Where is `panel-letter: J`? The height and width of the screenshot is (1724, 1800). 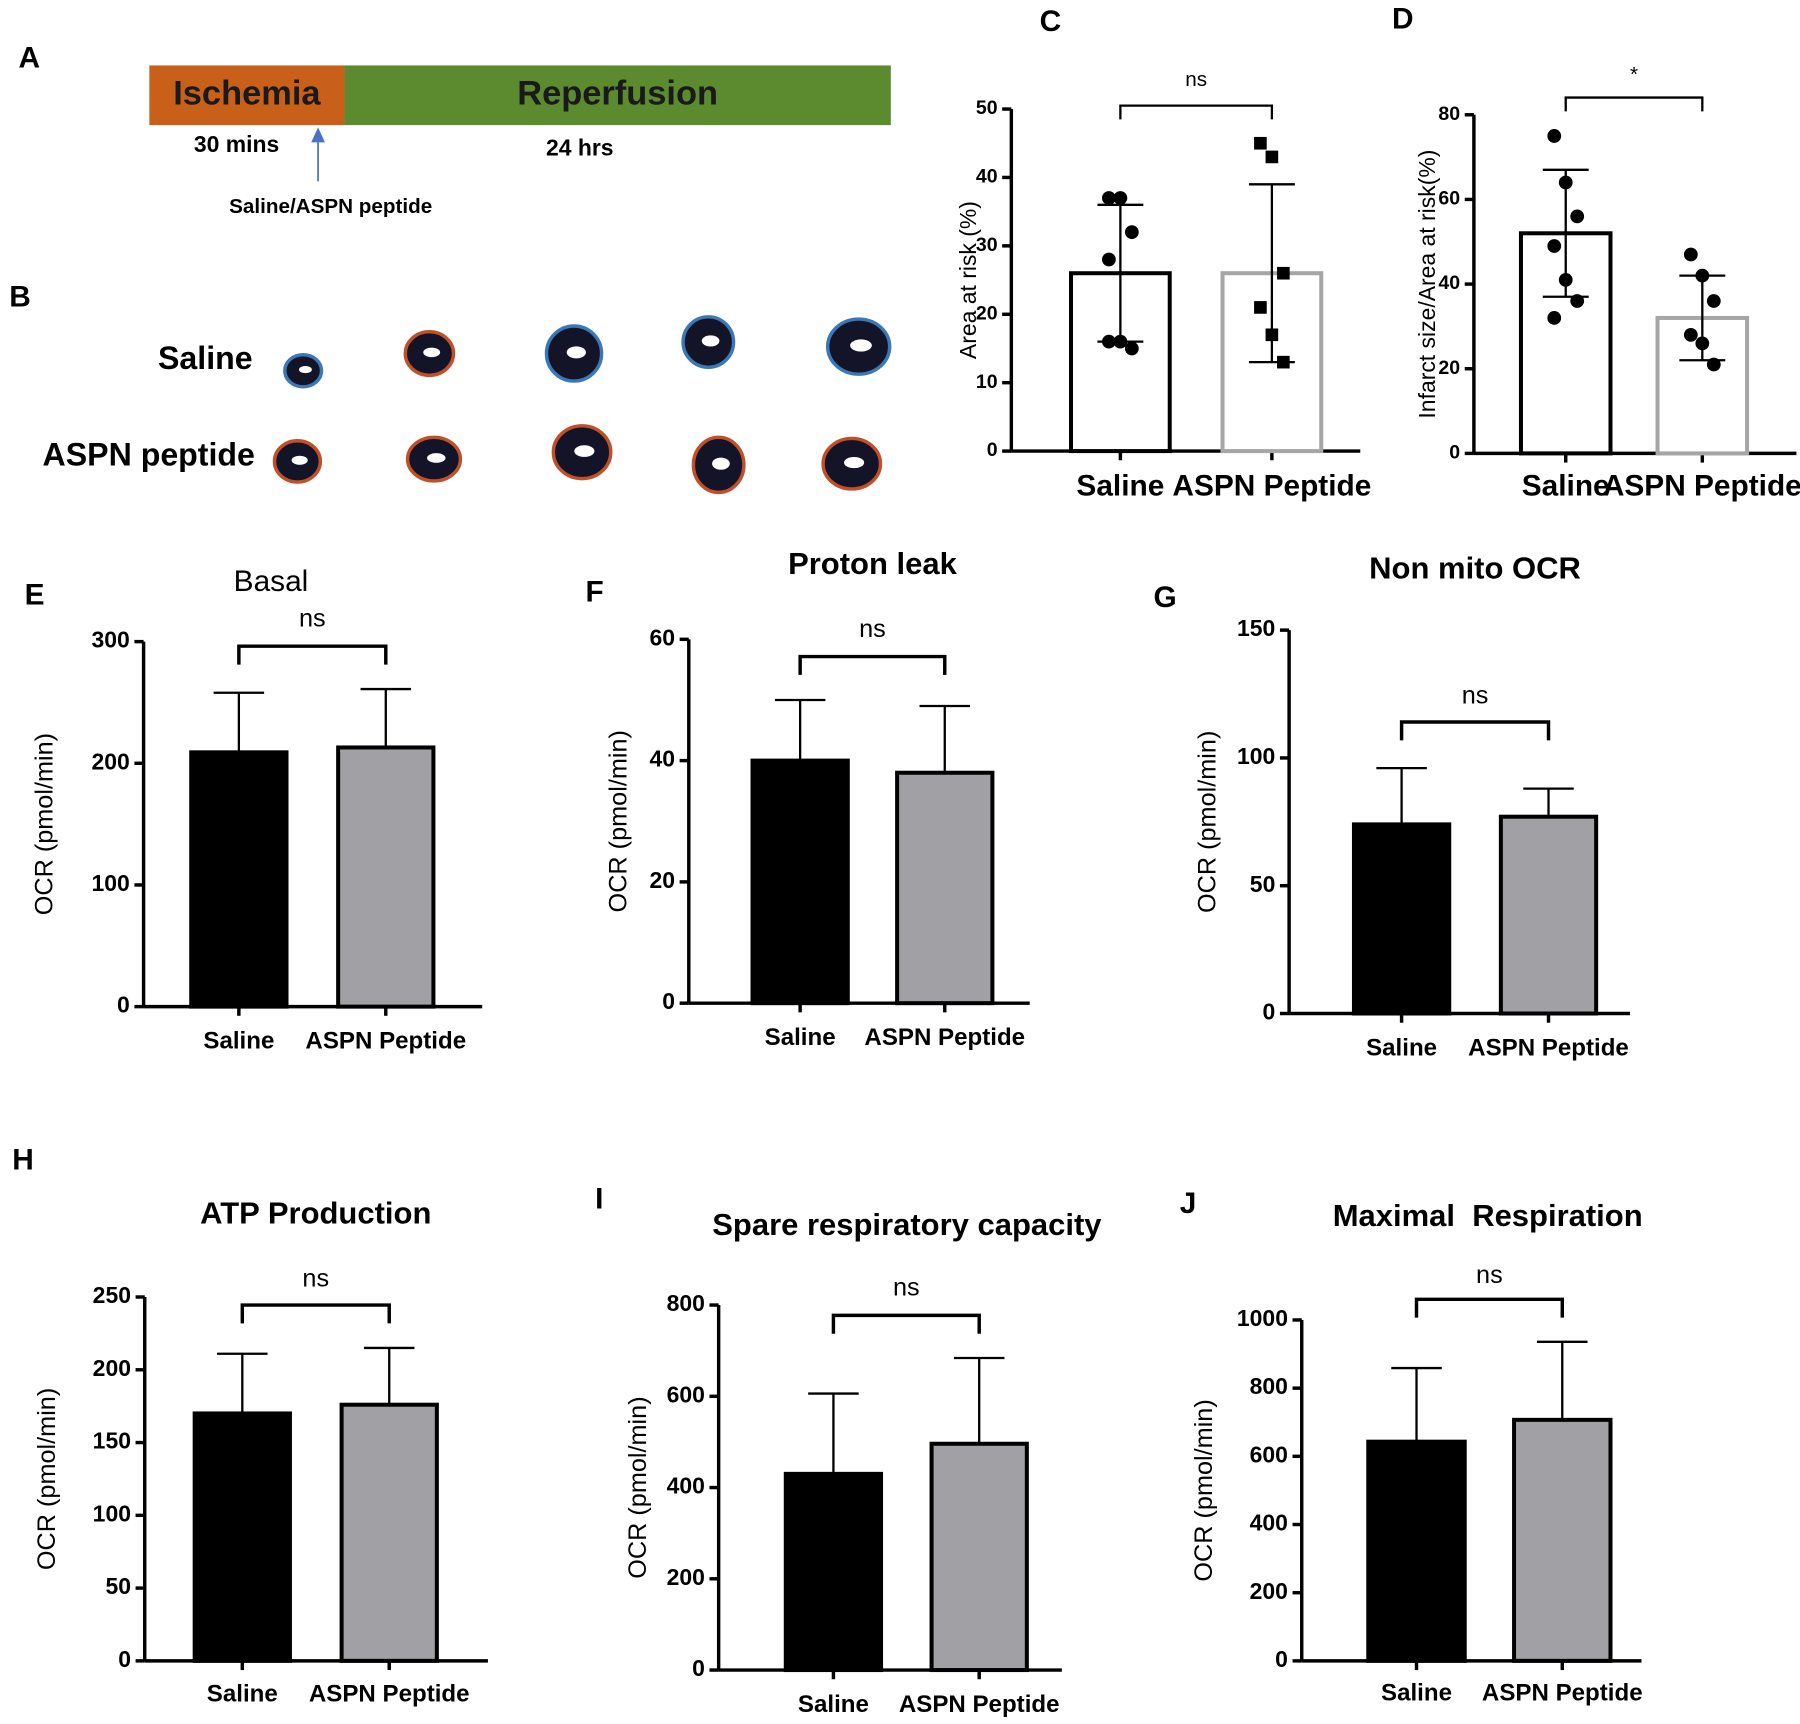
panel-letter: J is located at coordinates (1188, 1203).